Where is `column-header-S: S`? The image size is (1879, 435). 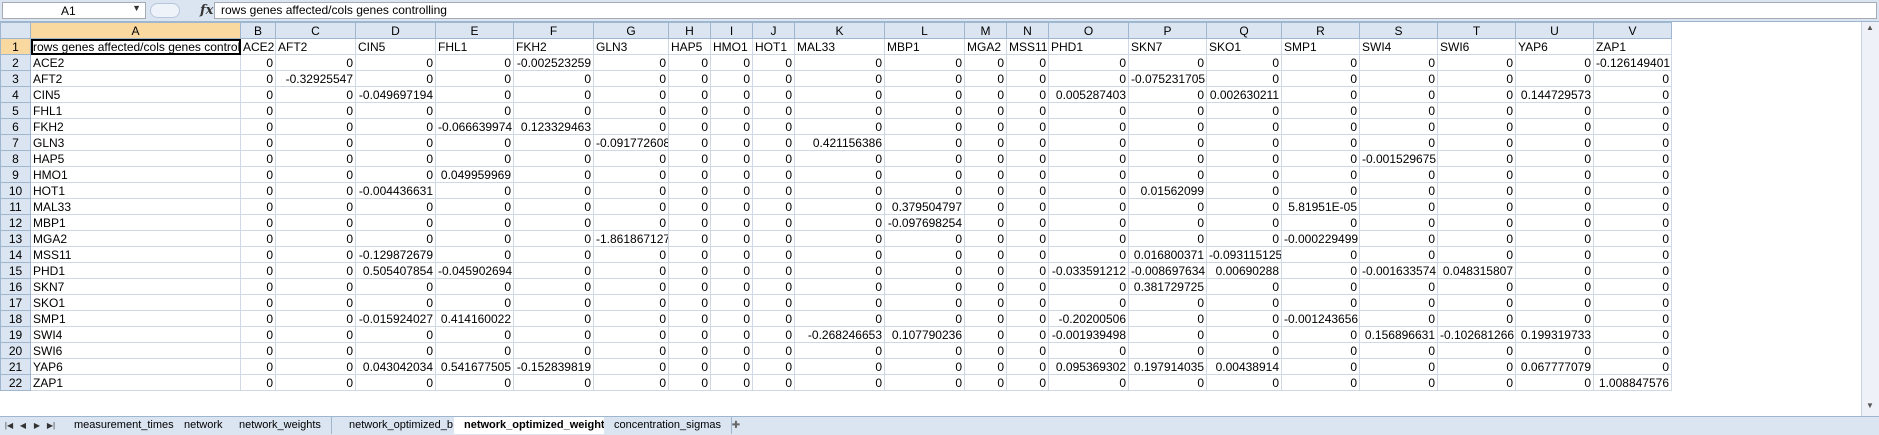 column-header-S: S is located at coordinates (1398, 30).